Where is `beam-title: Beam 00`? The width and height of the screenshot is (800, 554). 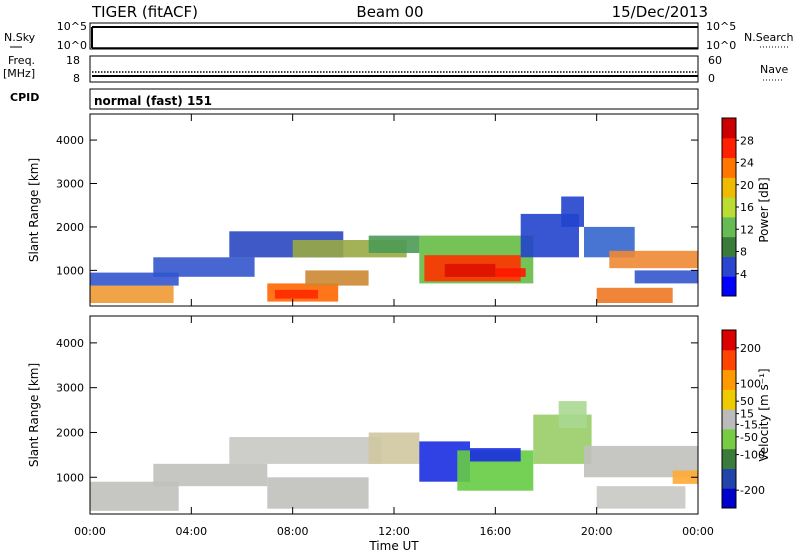
beam-title: Beam 00 is located at coordinates (389, 12).